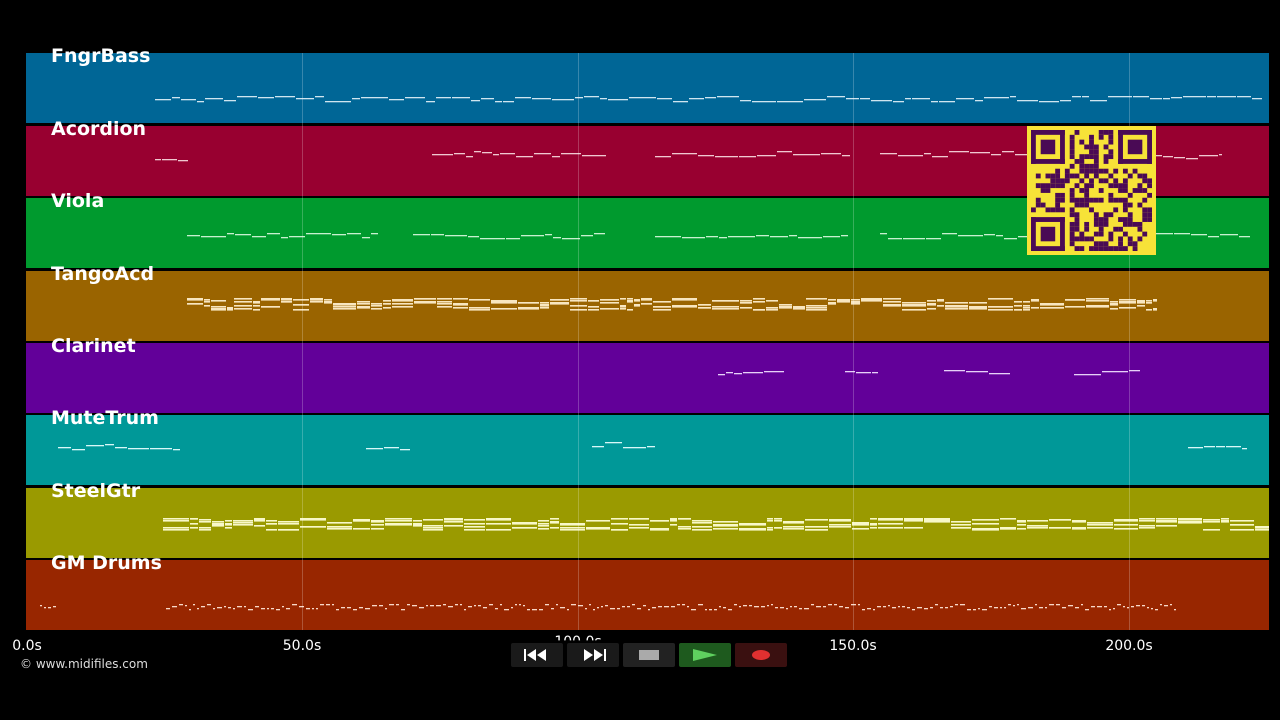 The width and height of the screenshot is (1280, 720). Describe the element at coordinates (84, 664) in the screenshot. I see `copyright-text: © www.midifiles.com` at that location.